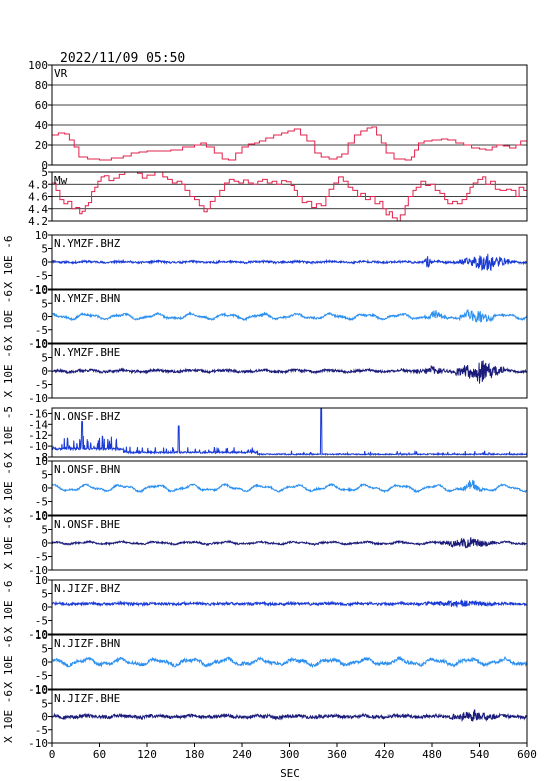 Image resolution: width=554 pixels, height=781 pixels. What do you see at coordinates (41, 105) in the screenshot?
I see `y-tick-label: 60` at bounding box center [41, 105].